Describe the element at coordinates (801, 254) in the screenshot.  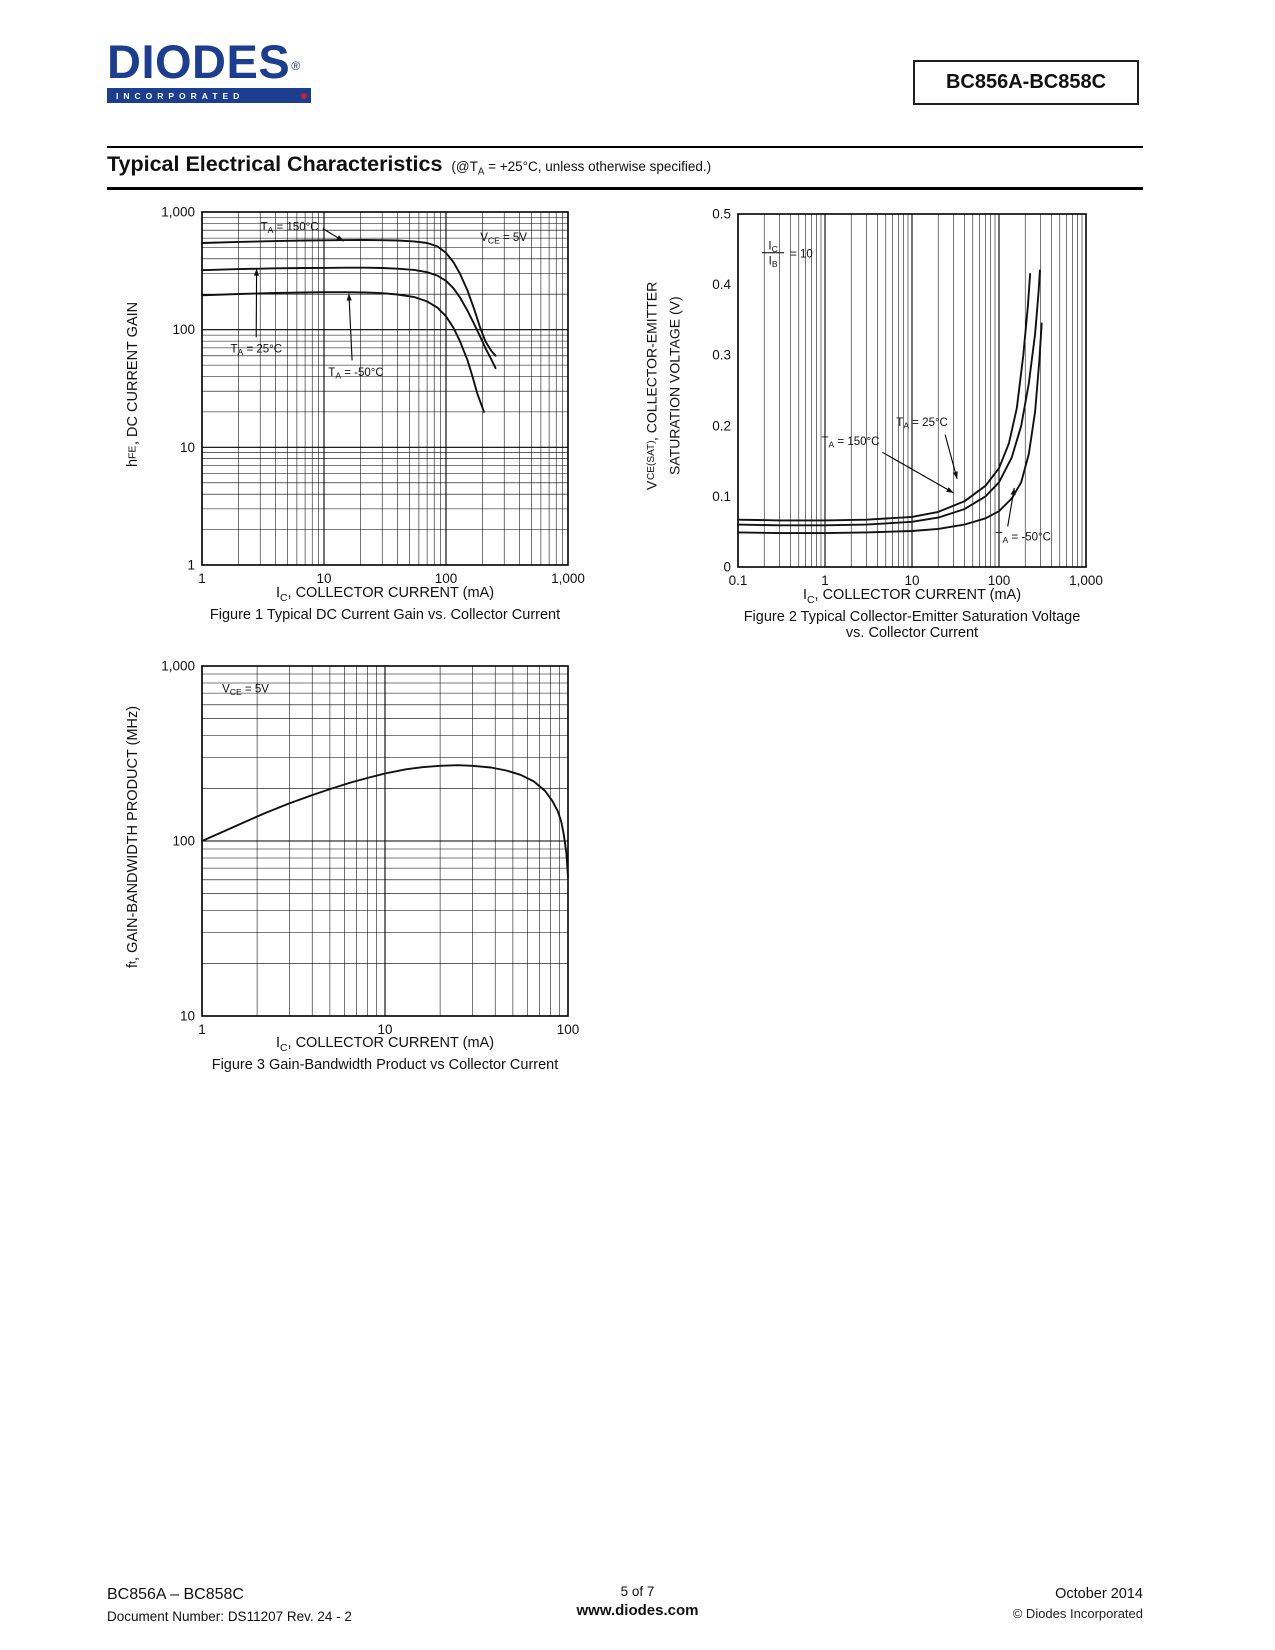
I see `svg-text: = 10` at that location.